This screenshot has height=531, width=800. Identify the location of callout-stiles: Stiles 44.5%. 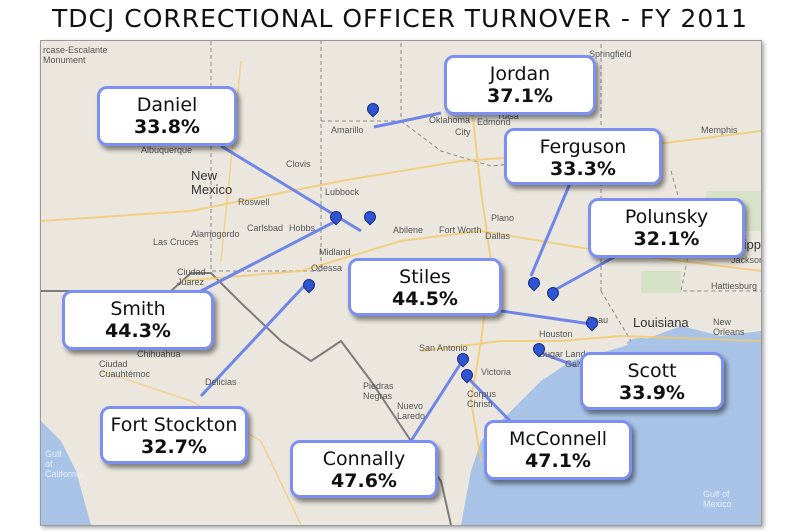
(425, 287).